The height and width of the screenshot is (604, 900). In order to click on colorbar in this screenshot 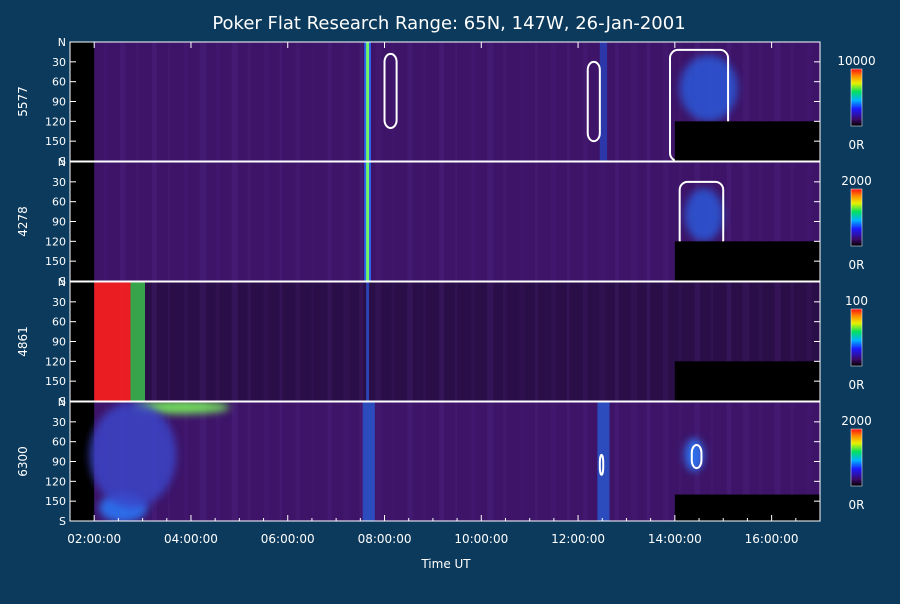, I will do `click(856, 457)`.